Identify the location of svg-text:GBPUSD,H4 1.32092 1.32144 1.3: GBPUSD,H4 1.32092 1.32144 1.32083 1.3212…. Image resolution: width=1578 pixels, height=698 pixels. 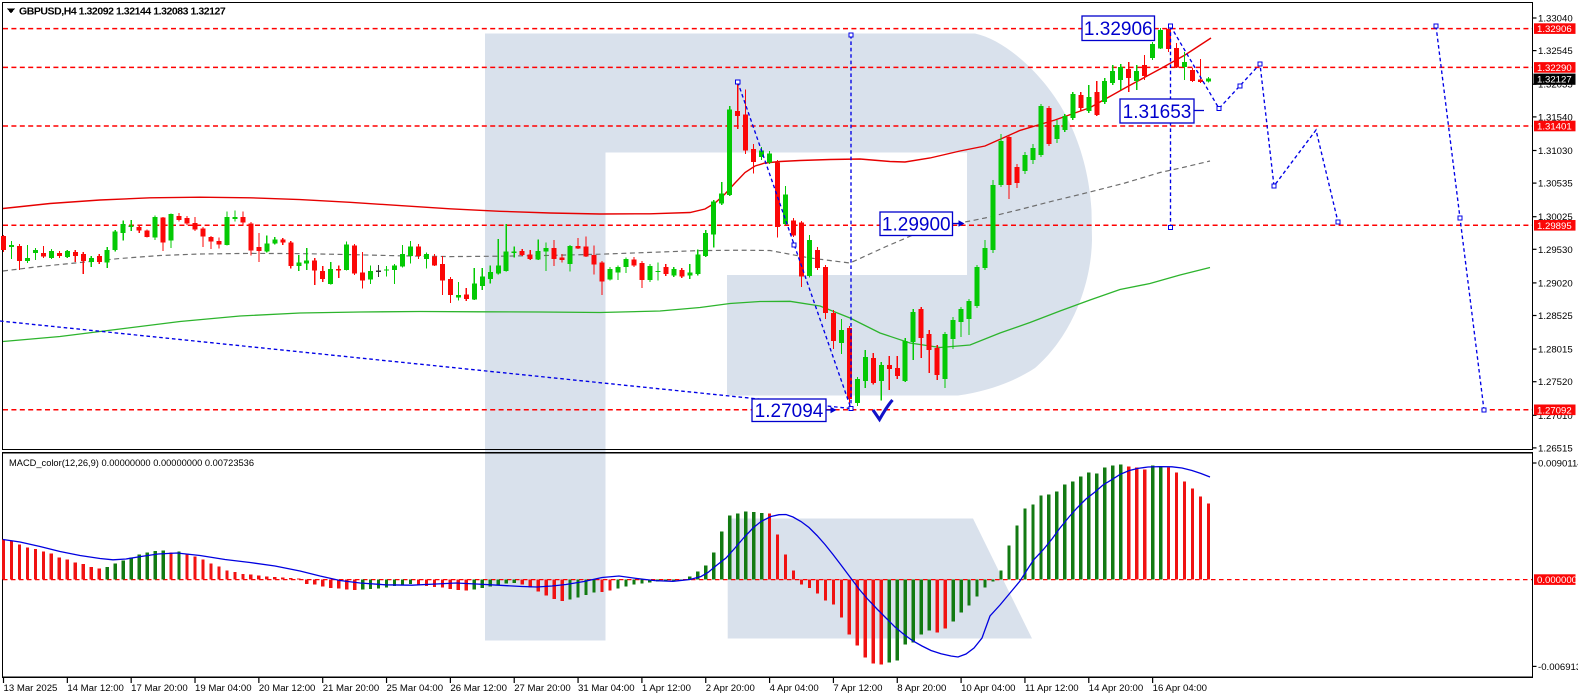
(122, 12).